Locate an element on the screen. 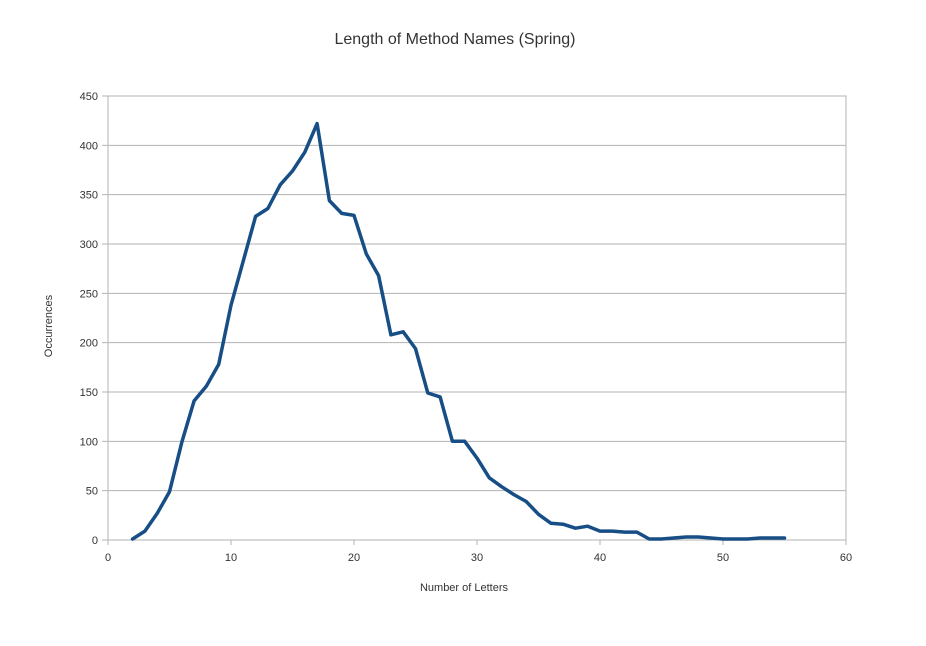 Image resolution: width=926 pixels, height=646 pixels. y-tick-label: 250 is located at coordinates (89, 294).